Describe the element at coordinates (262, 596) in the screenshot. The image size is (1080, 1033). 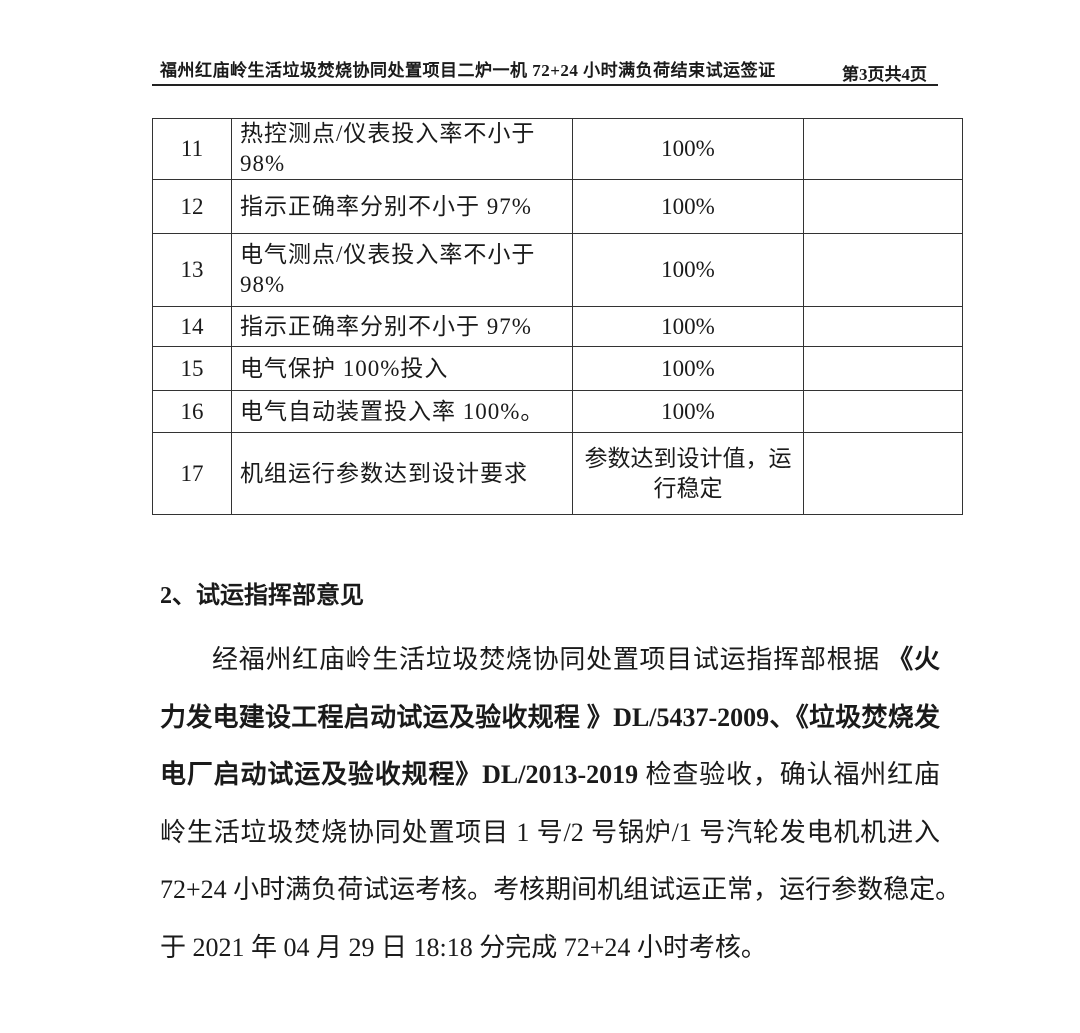
I see `section-title: 2、试运指挥部意见` at that location.